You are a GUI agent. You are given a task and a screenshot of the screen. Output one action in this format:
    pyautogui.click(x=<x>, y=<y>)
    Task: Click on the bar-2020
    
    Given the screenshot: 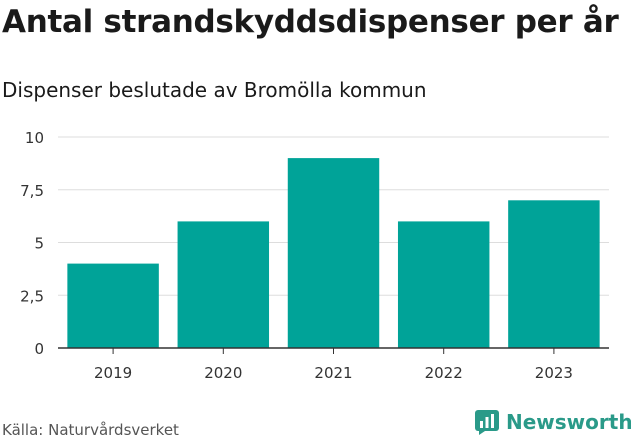 What is the action you would take?
    pyautogui.click(x=223, y=284)
    